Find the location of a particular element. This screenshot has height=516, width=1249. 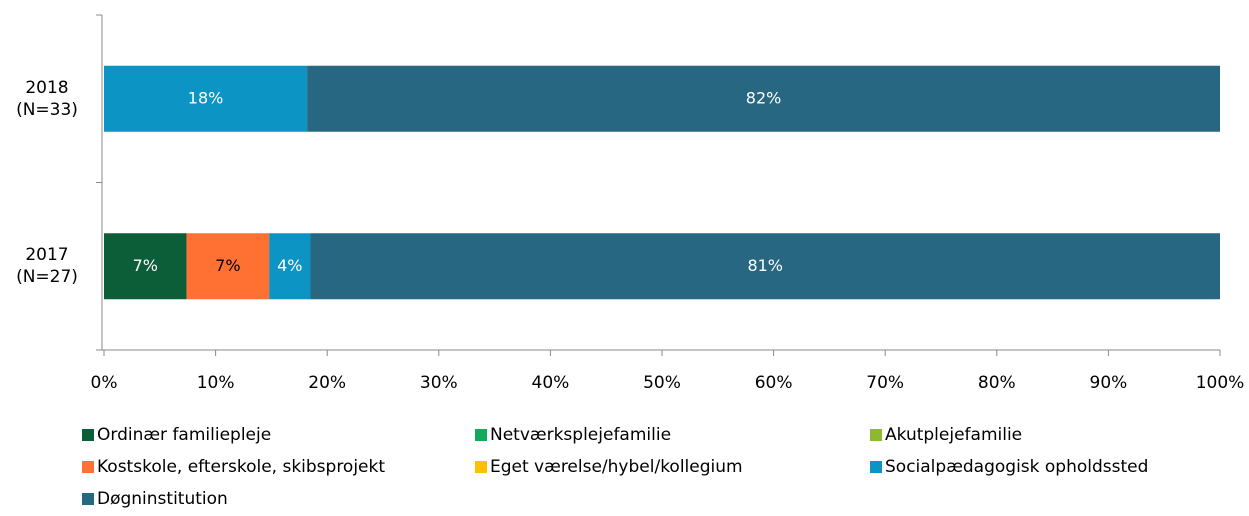

legend-label: Døgninstitution is located at coordinates (162, 499).